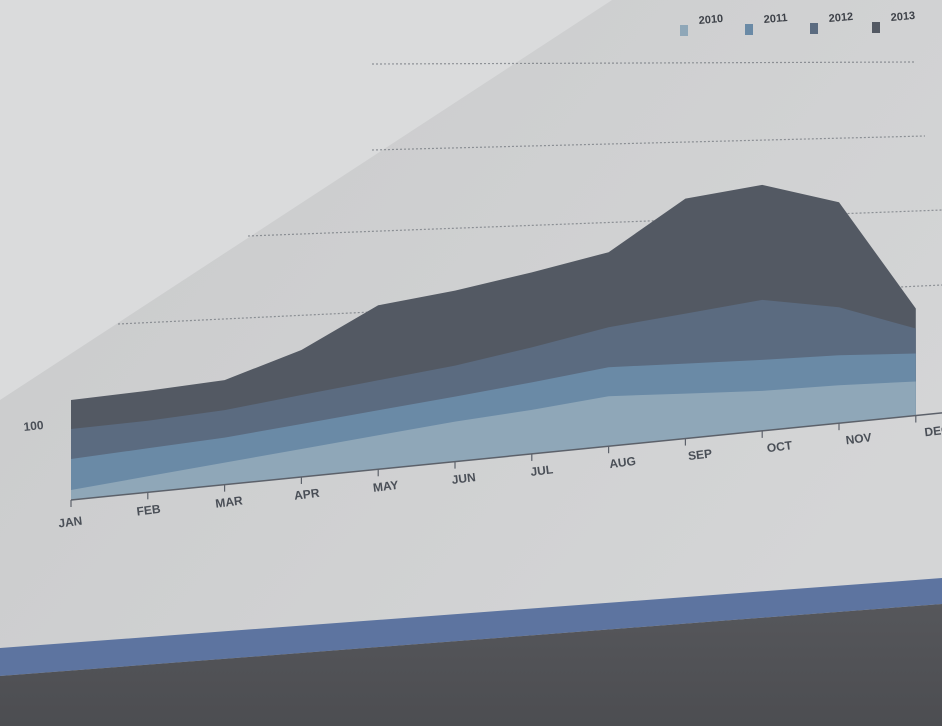  What do you see at coordinates (622, 462) in the screenshot?
I see `x-tick-label: AUG` at bounding box center [622, 462].